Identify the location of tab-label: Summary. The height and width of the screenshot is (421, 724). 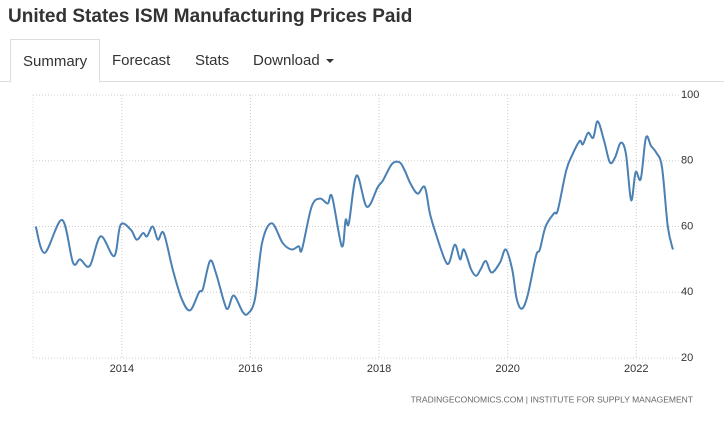
(55, 61).